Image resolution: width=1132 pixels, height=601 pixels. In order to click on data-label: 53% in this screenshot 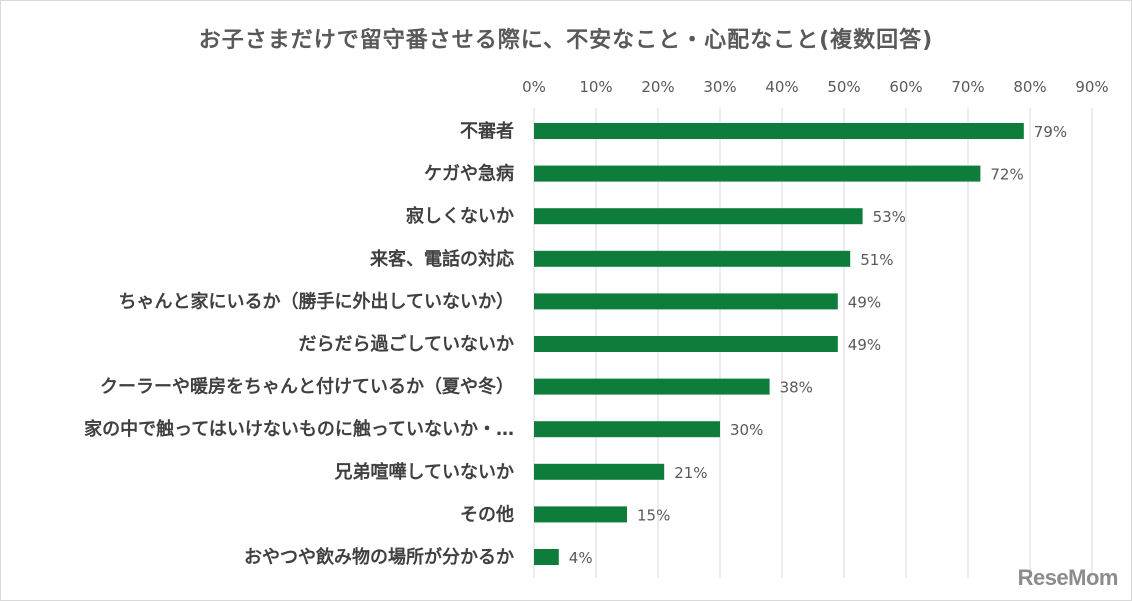, I will do `click(889, 217)`.